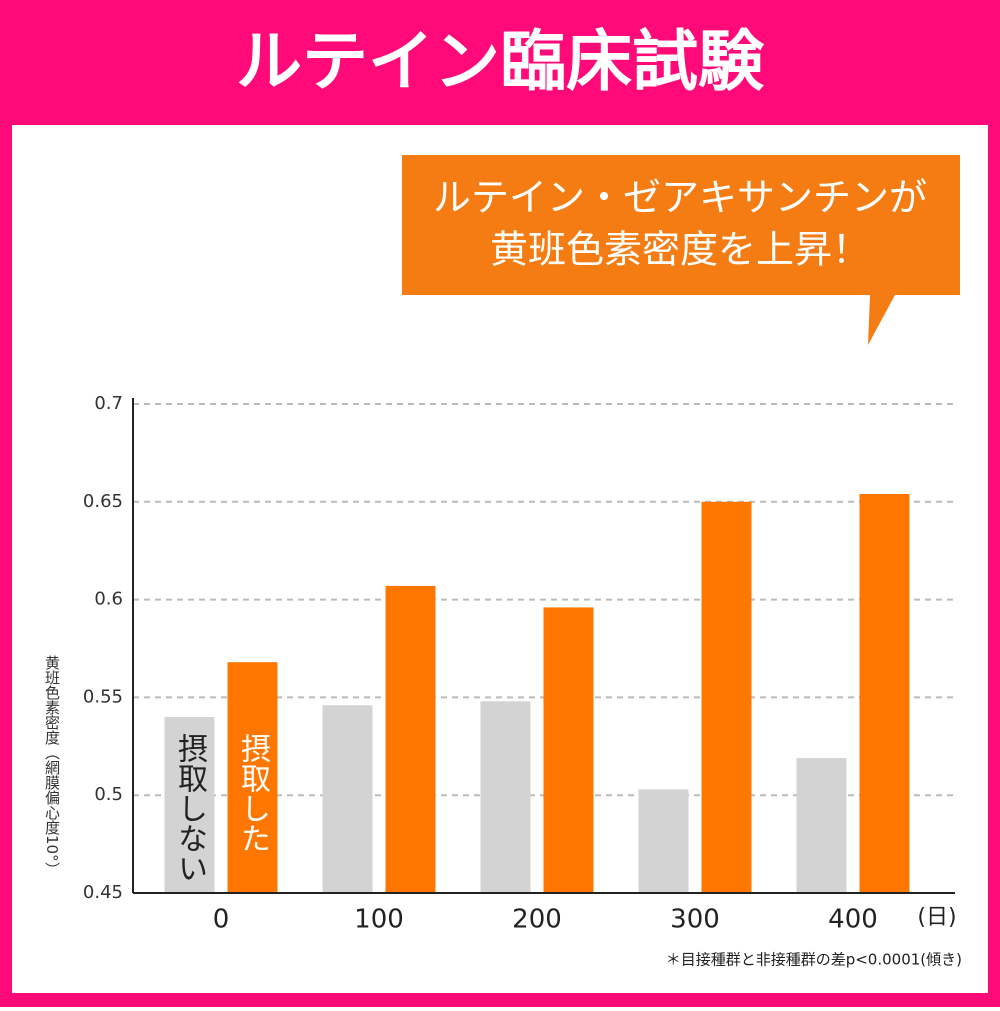 The height and width of the screenshot is (1011, 1000). I want to click on x-tick-label: 400, so click(853, 920).